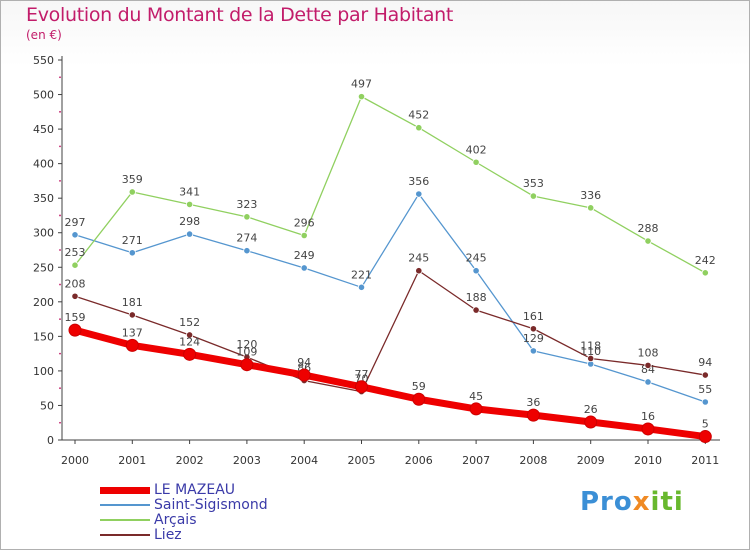 This screenshot has height=550, width=750. What do you see at coordinates (43, 302) in the screenshot?
I see `y-tick-label: 200` at bounding box center [43, 302].